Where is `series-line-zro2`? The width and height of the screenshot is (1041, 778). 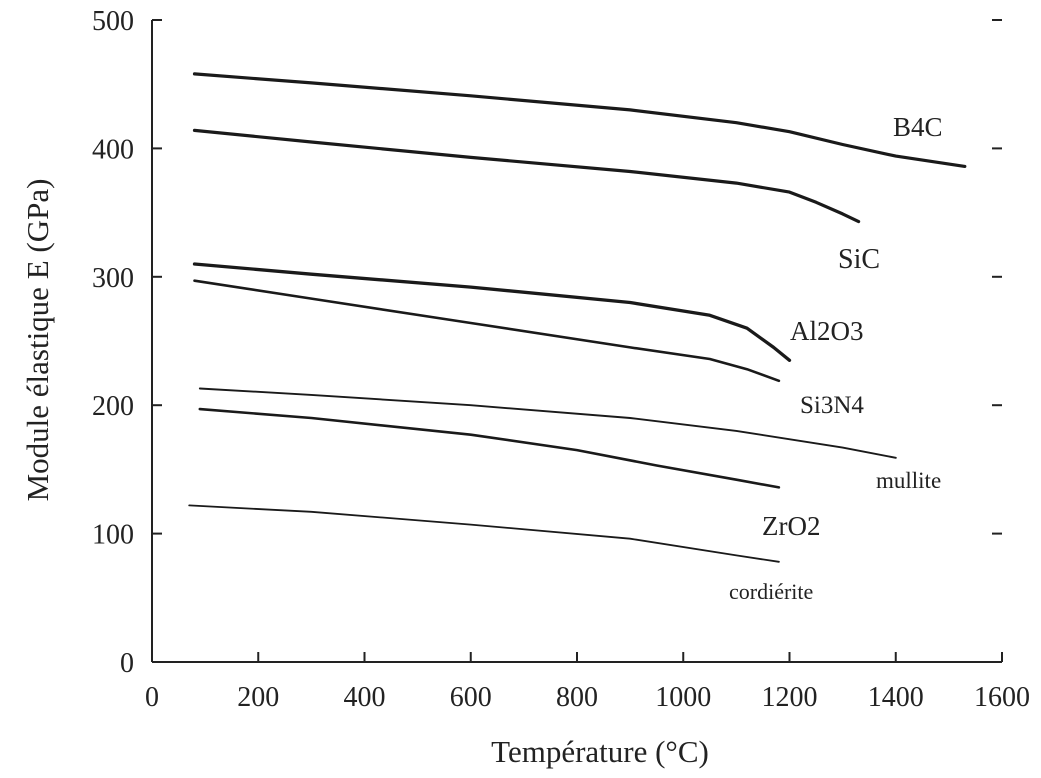
series-line-zro2 is located at coordinates (489, 448).